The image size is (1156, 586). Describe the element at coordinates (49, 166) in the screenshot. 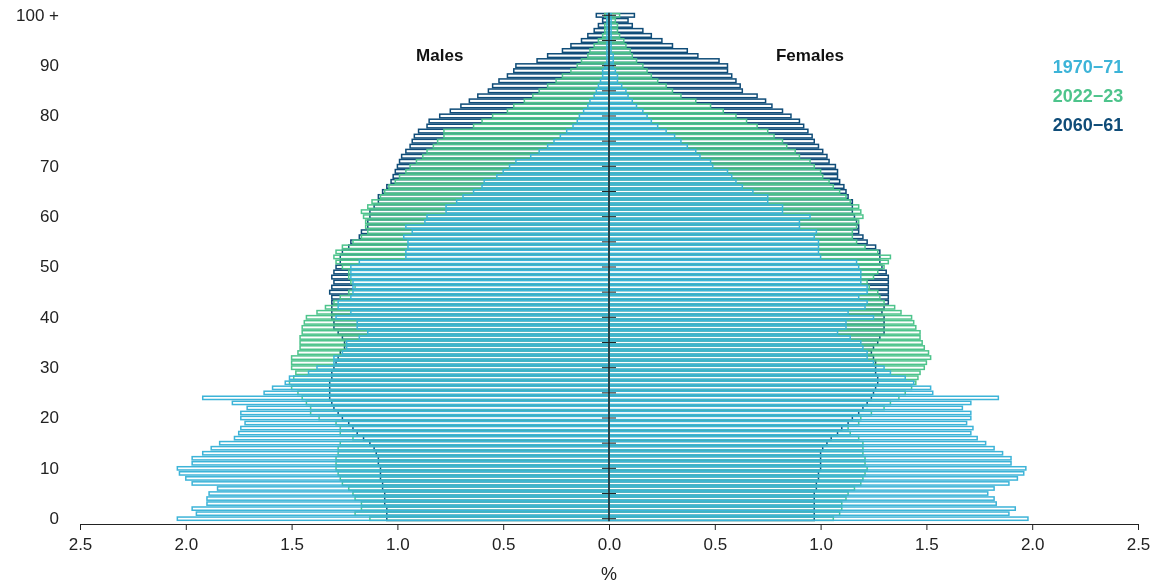

I see `y-tick-label: 70` at that location.